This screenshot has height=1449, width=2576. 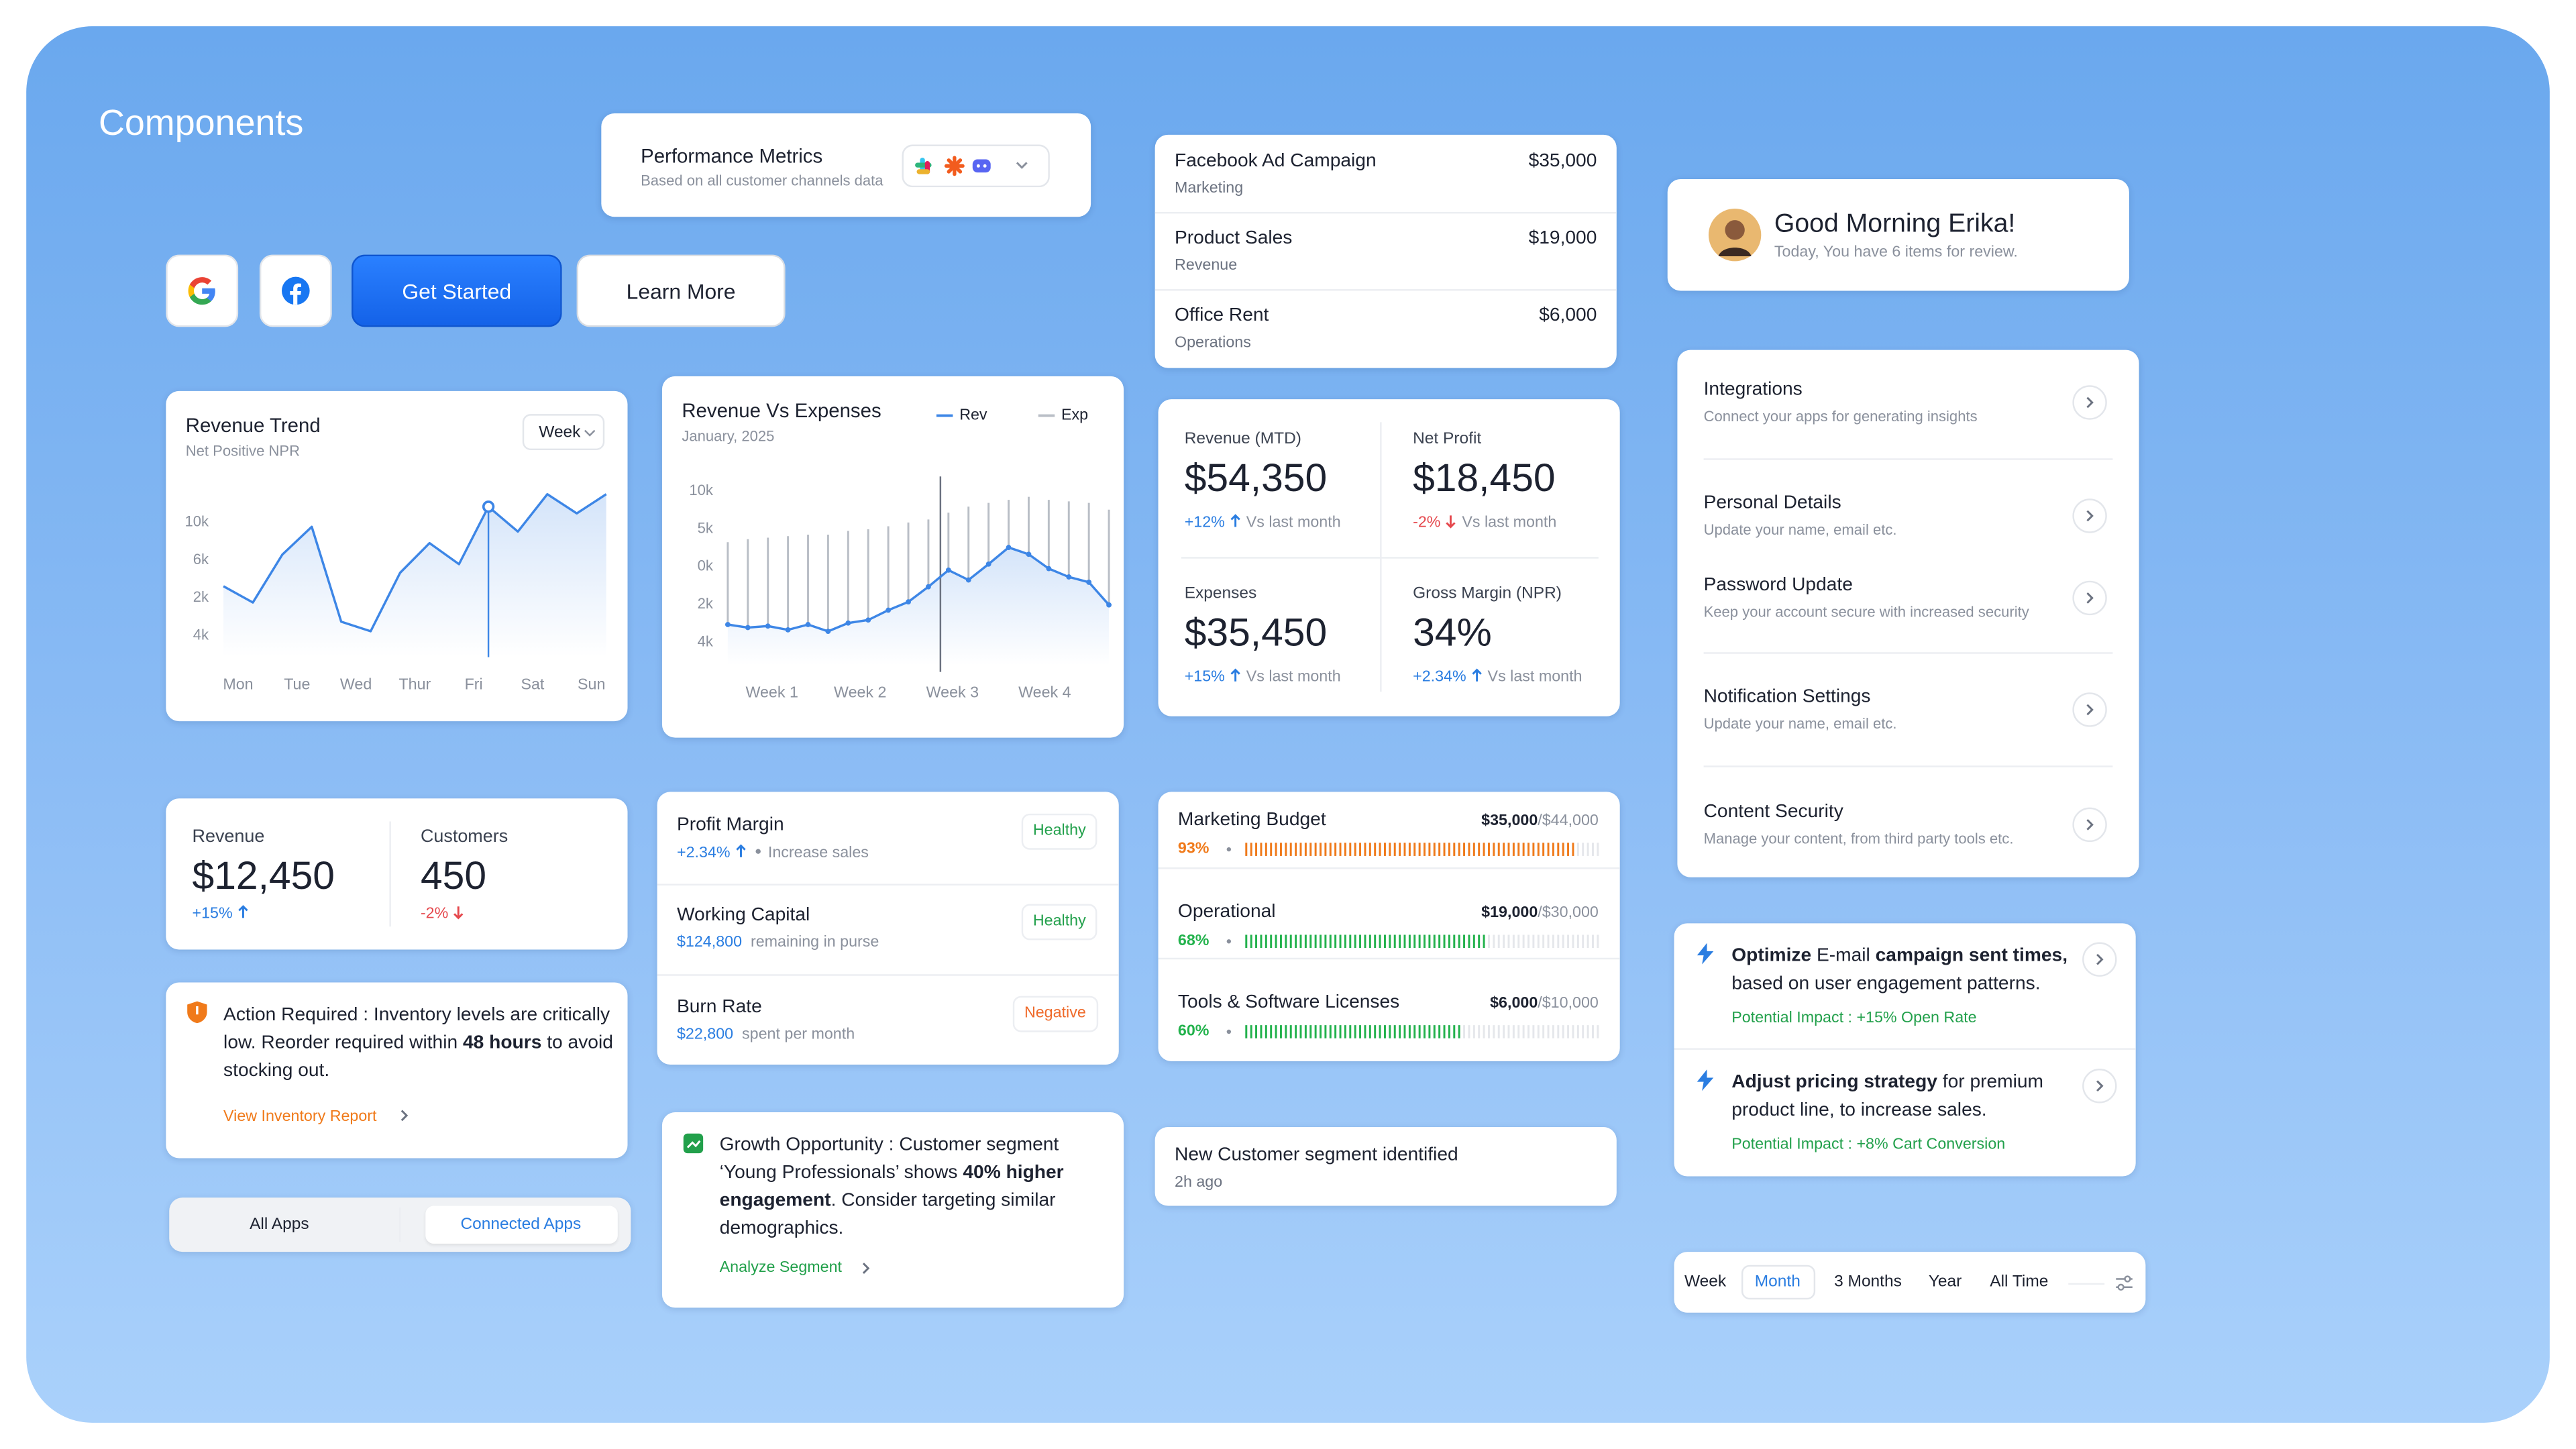 I want to click on dot, so click(x=1229, y=1031).